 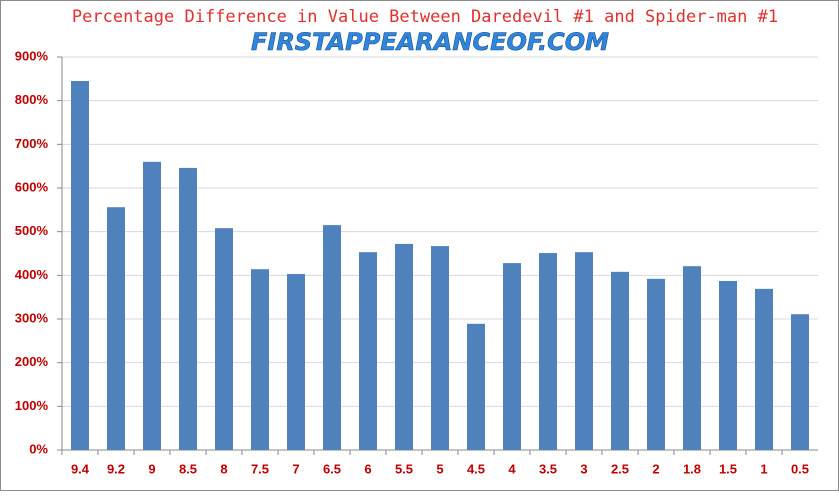 I want to click on y-tick-label: 300%, so click(x=32, y=317).